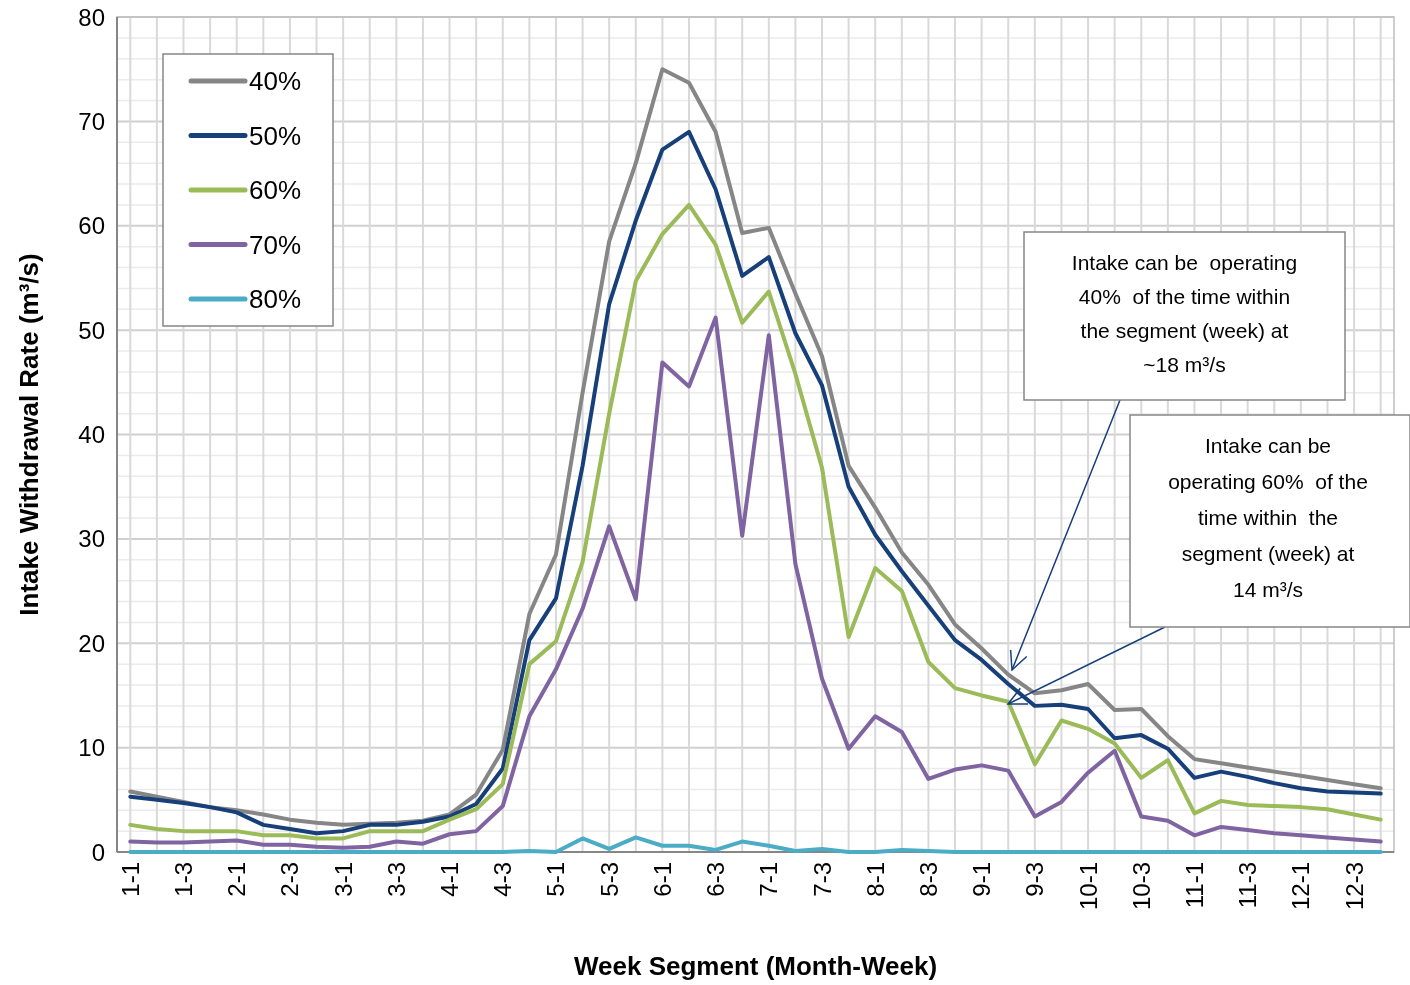 The height and width of the screenshot is (985, 1410). I want to click on y-tick-label: 60, so click(91, 226).